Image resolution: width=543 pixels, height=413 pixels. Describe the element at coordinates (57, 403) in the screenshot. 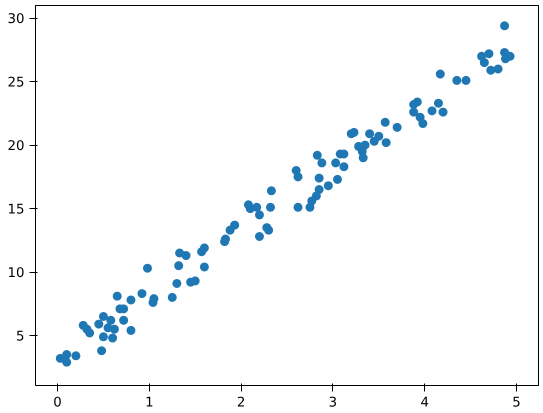

I see `x-tick-label: 0` at that location.